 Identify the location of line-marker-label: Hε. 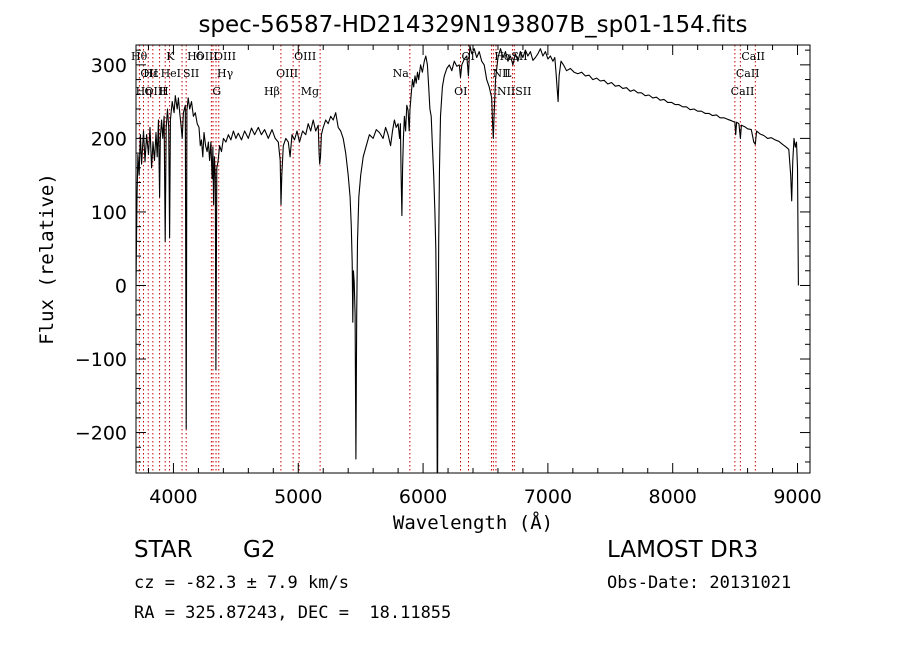
(151, 73).